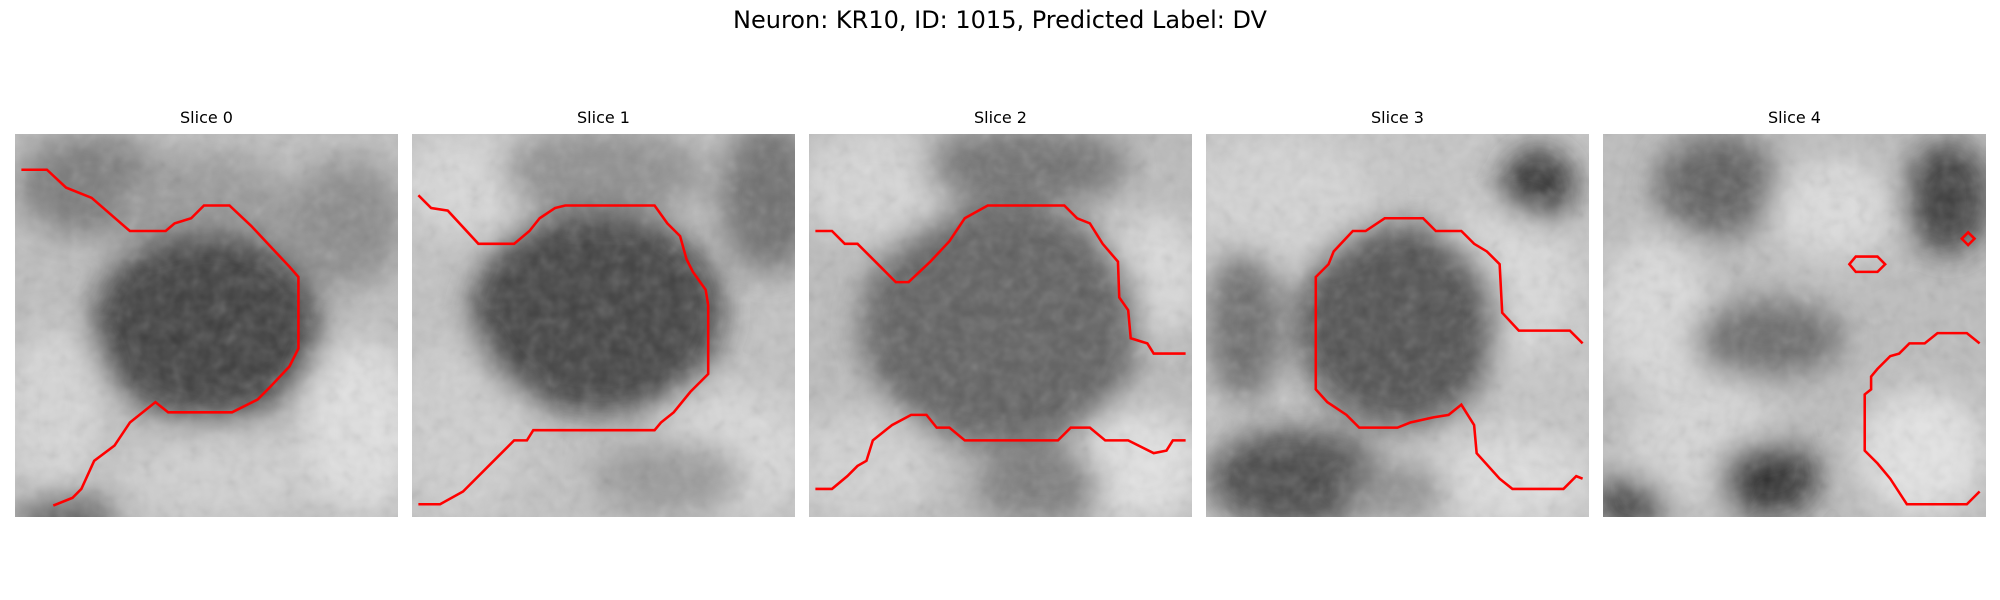  Describe the element at coordinates (603, 117) in the screenshot. I see `slice-title-1: Slice 1` at that location.